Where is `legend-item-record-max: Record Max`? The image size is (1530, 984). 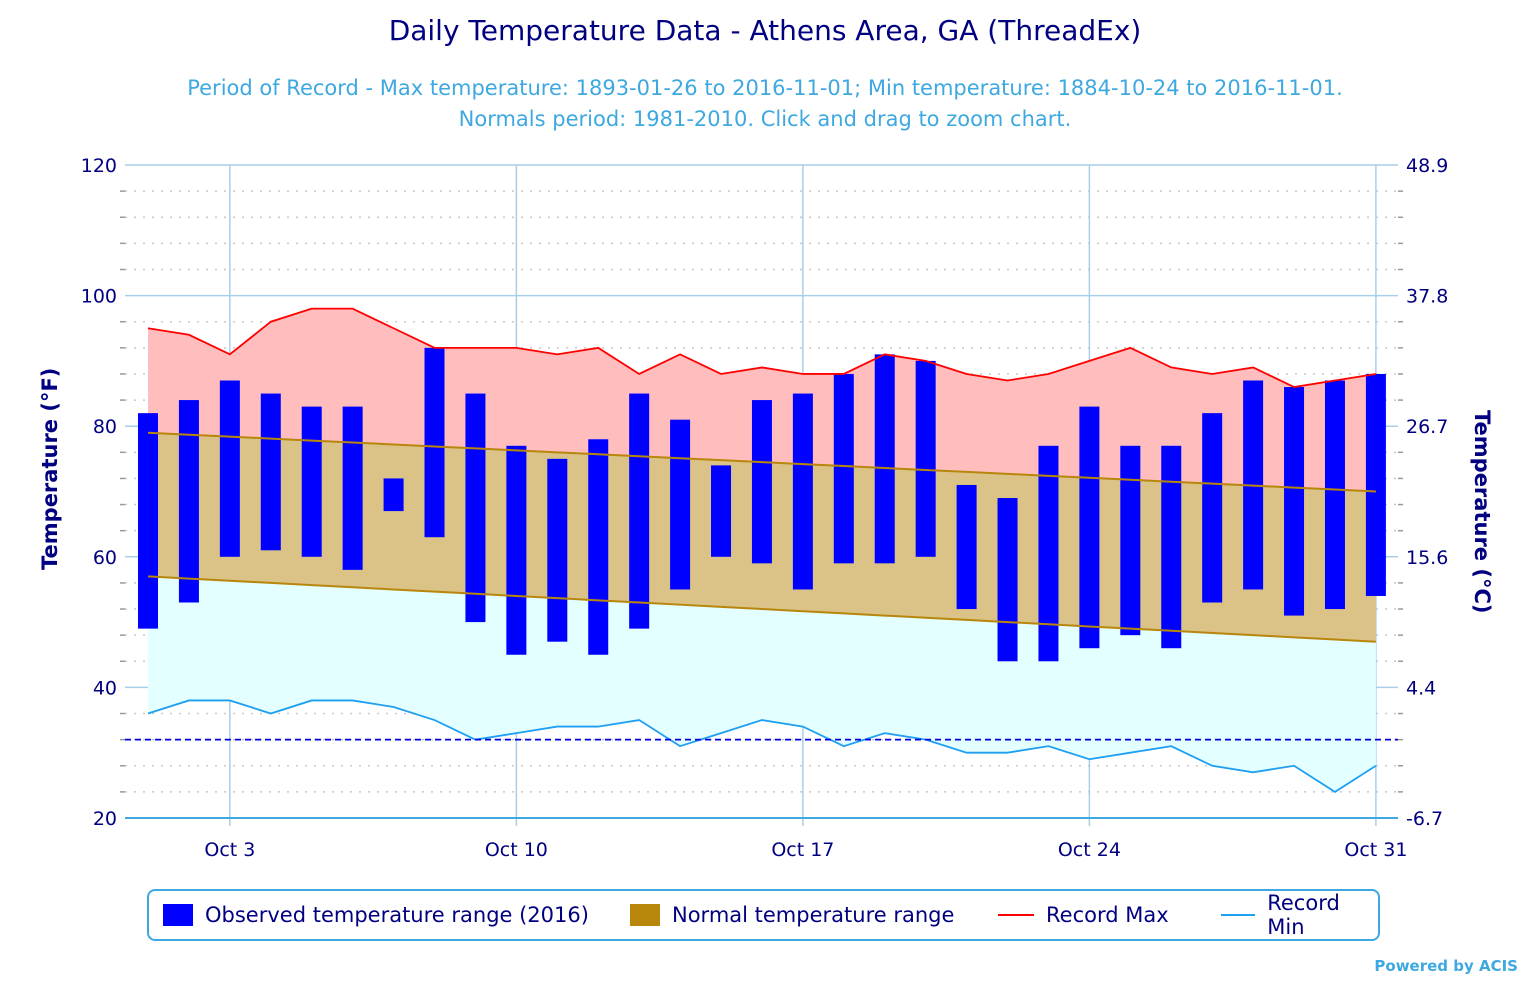 legend-item-record-max: Record Max is located at coordinates (1083, 915).